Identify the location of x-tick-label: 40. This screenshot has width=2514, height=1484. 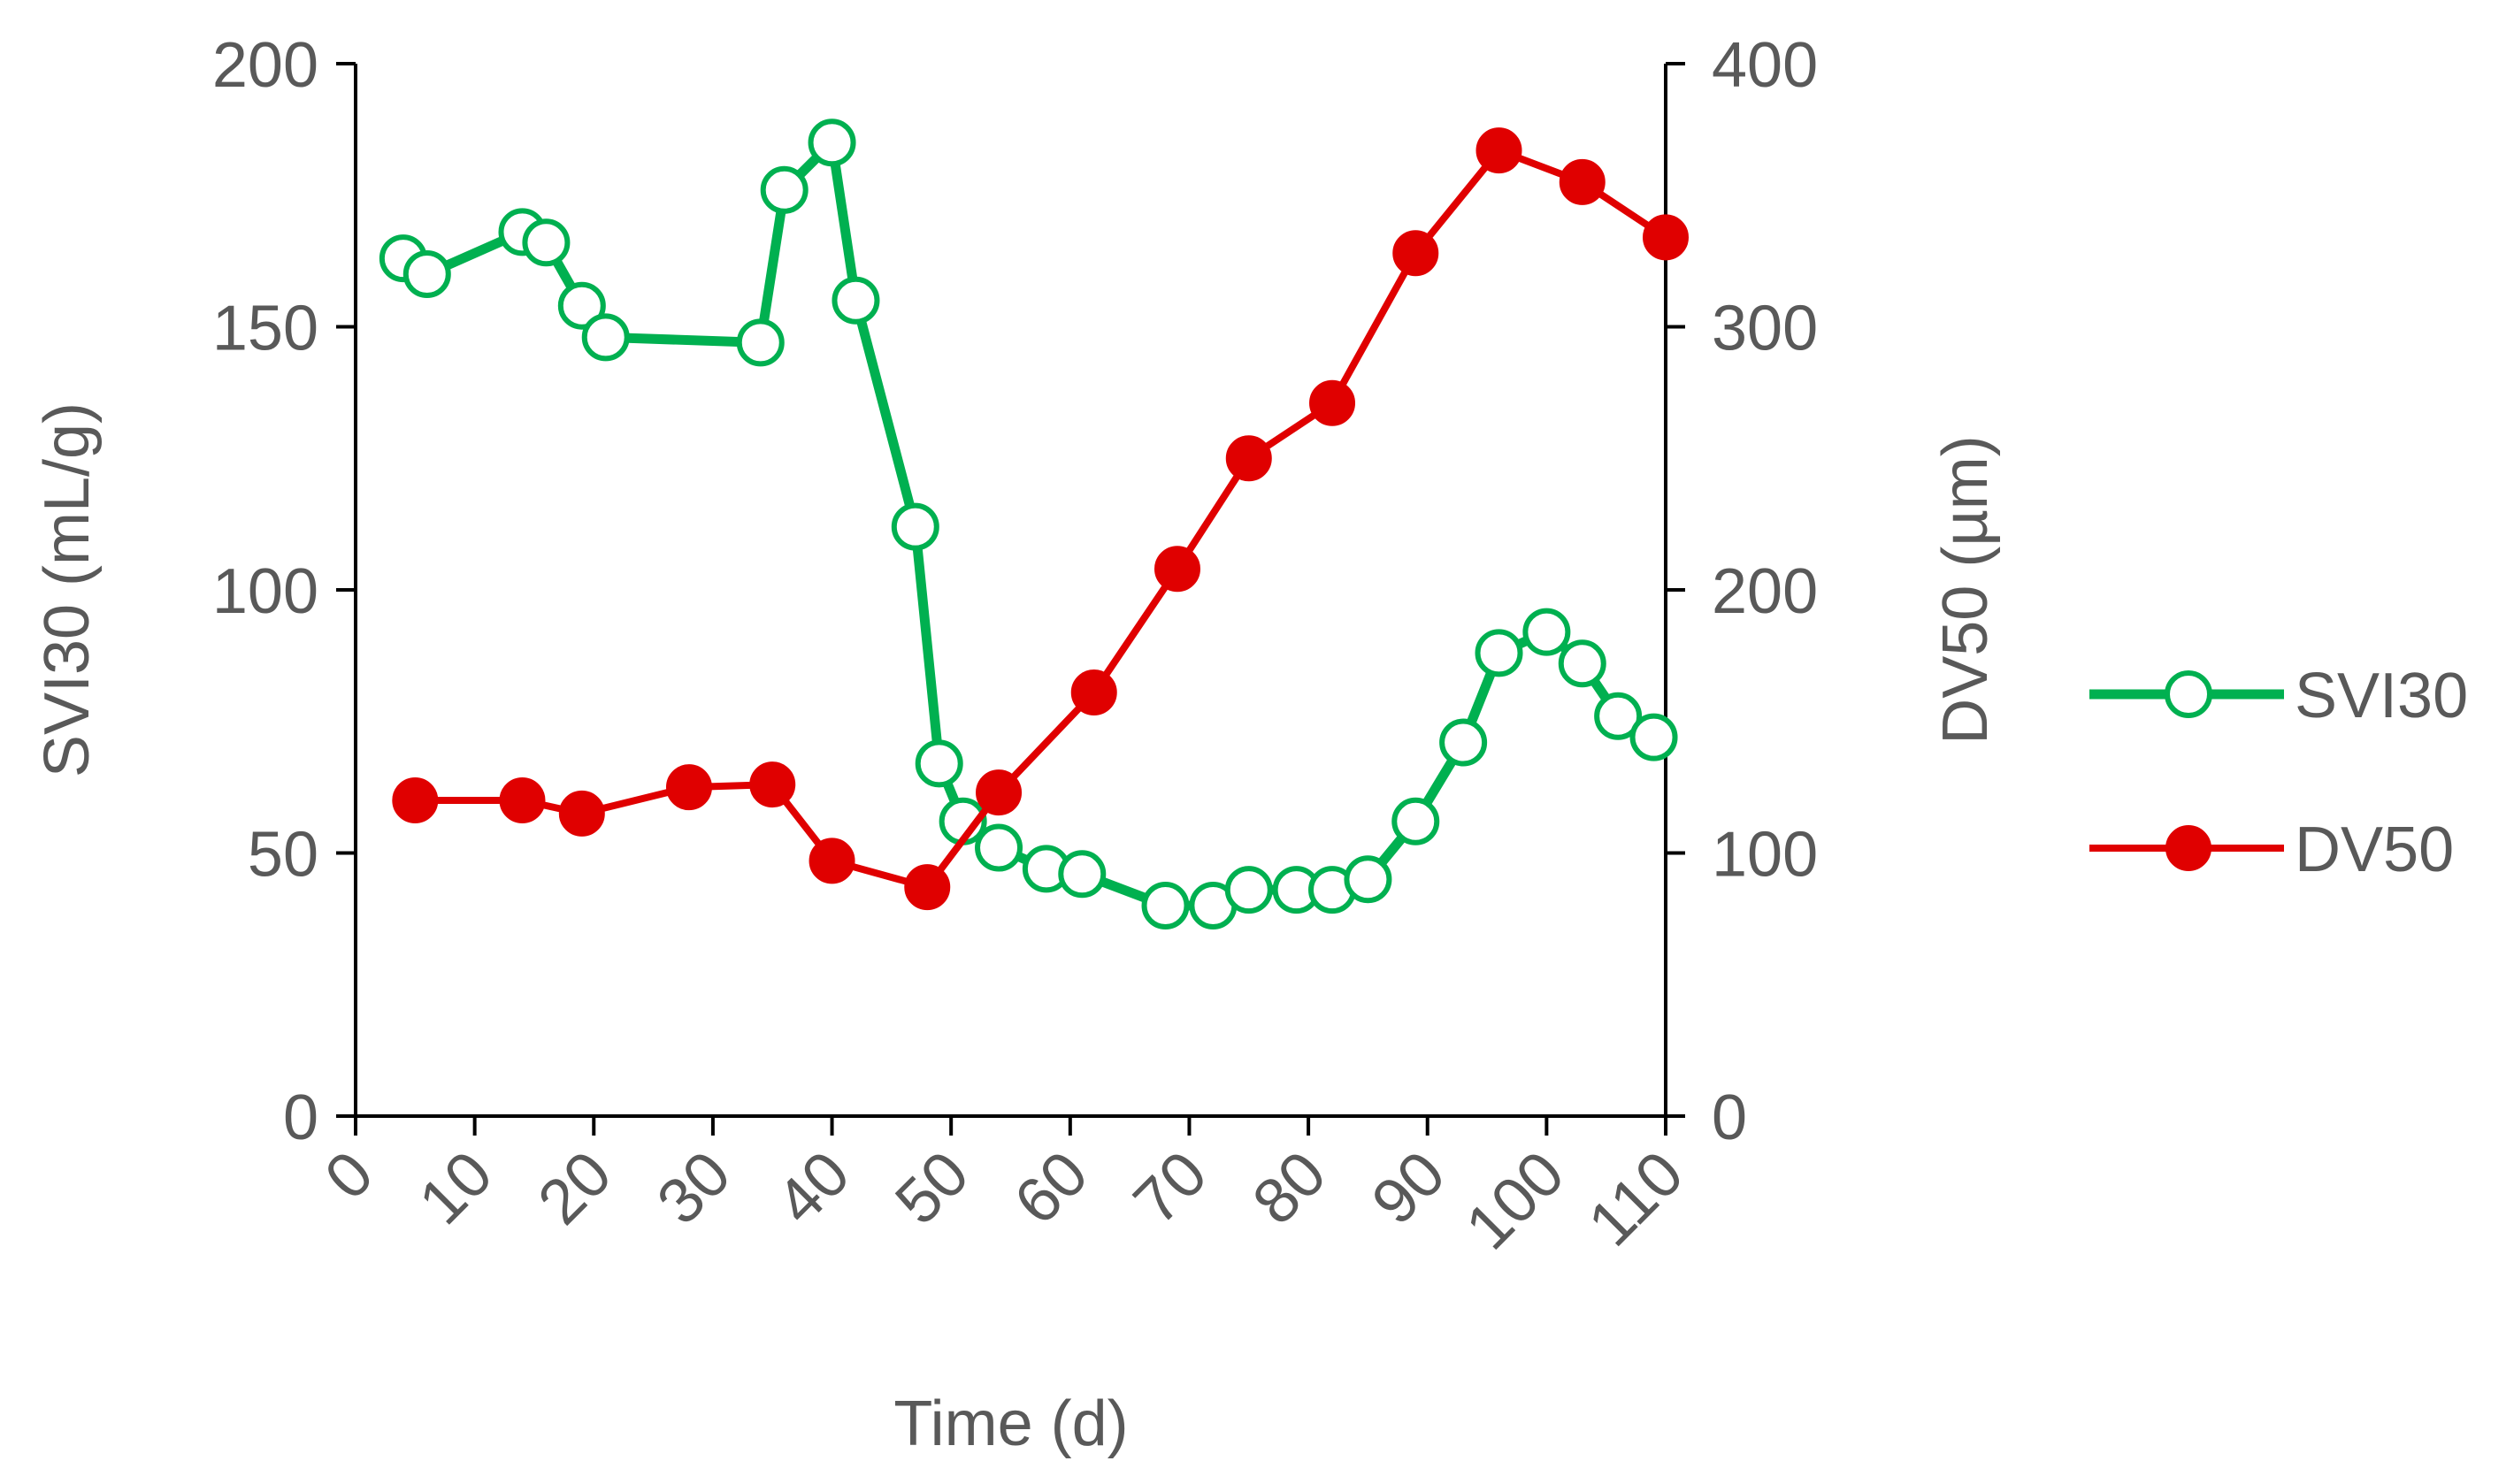
(813, 1188).